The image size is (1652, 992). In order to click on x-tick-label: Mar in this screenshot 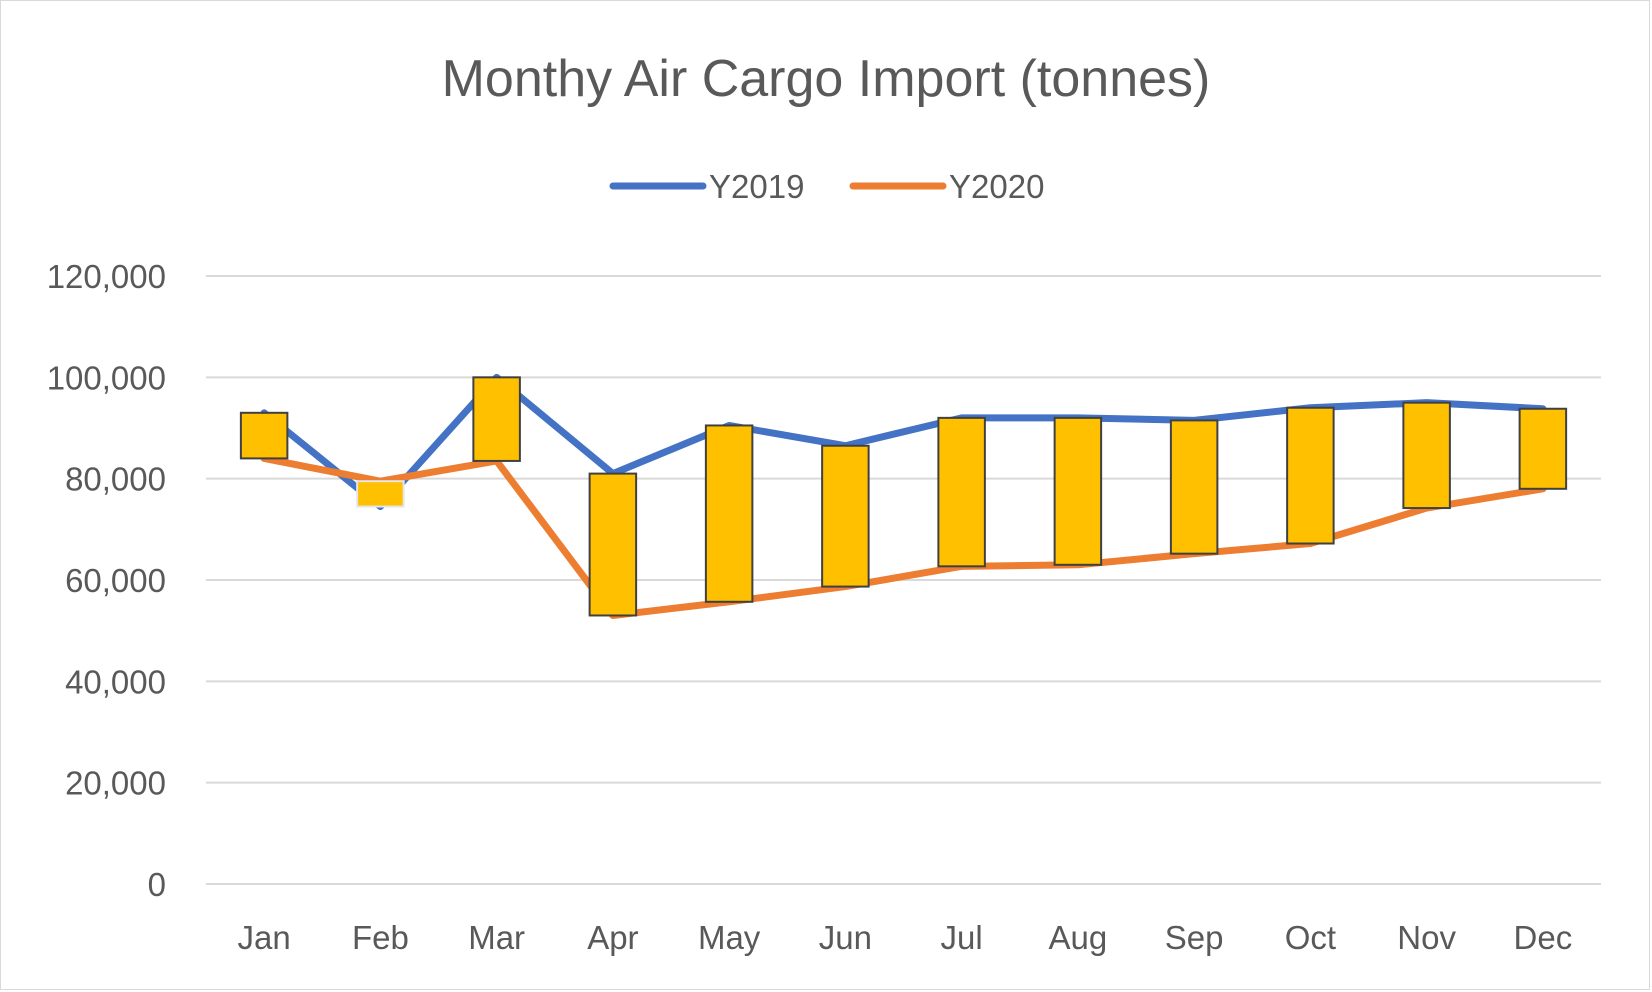, I will do `click(496, 937)`.